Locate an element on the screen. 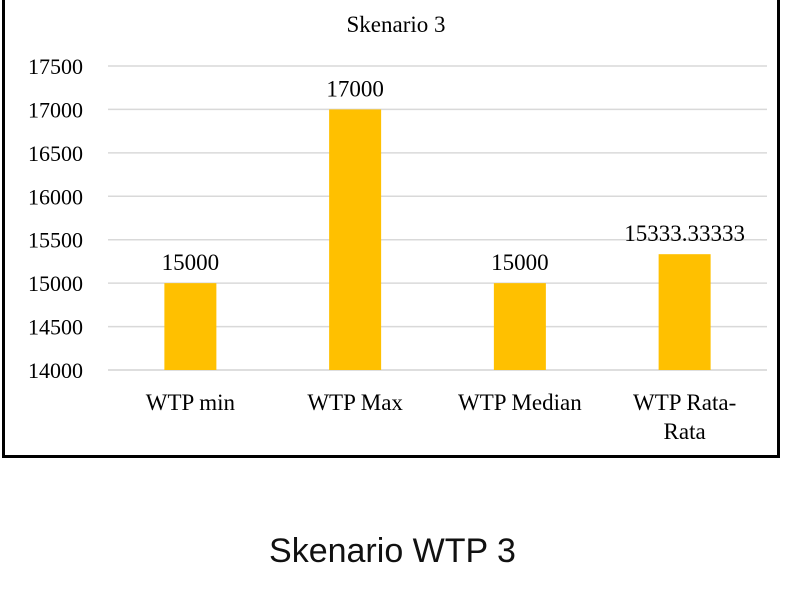 The height and width of the screenshot is (589, 785). x-tick-label: WTP Max is located at coordinates (355, 402).